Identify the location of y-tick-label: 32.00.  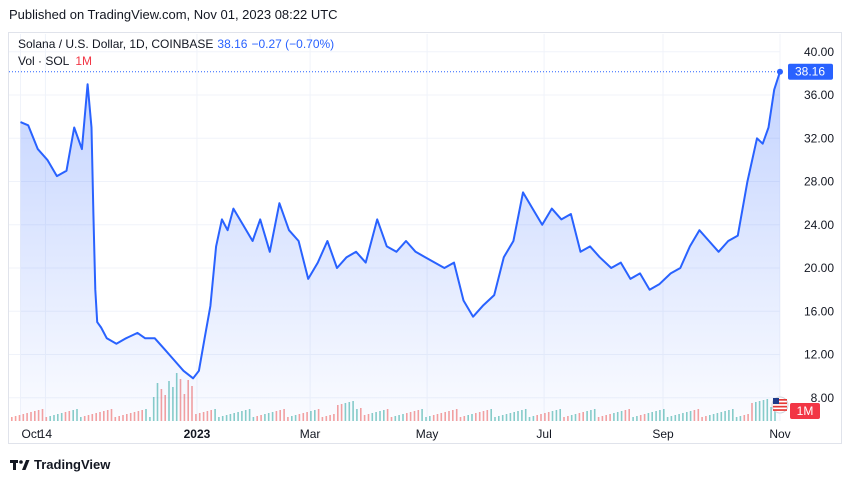
(819, 138).